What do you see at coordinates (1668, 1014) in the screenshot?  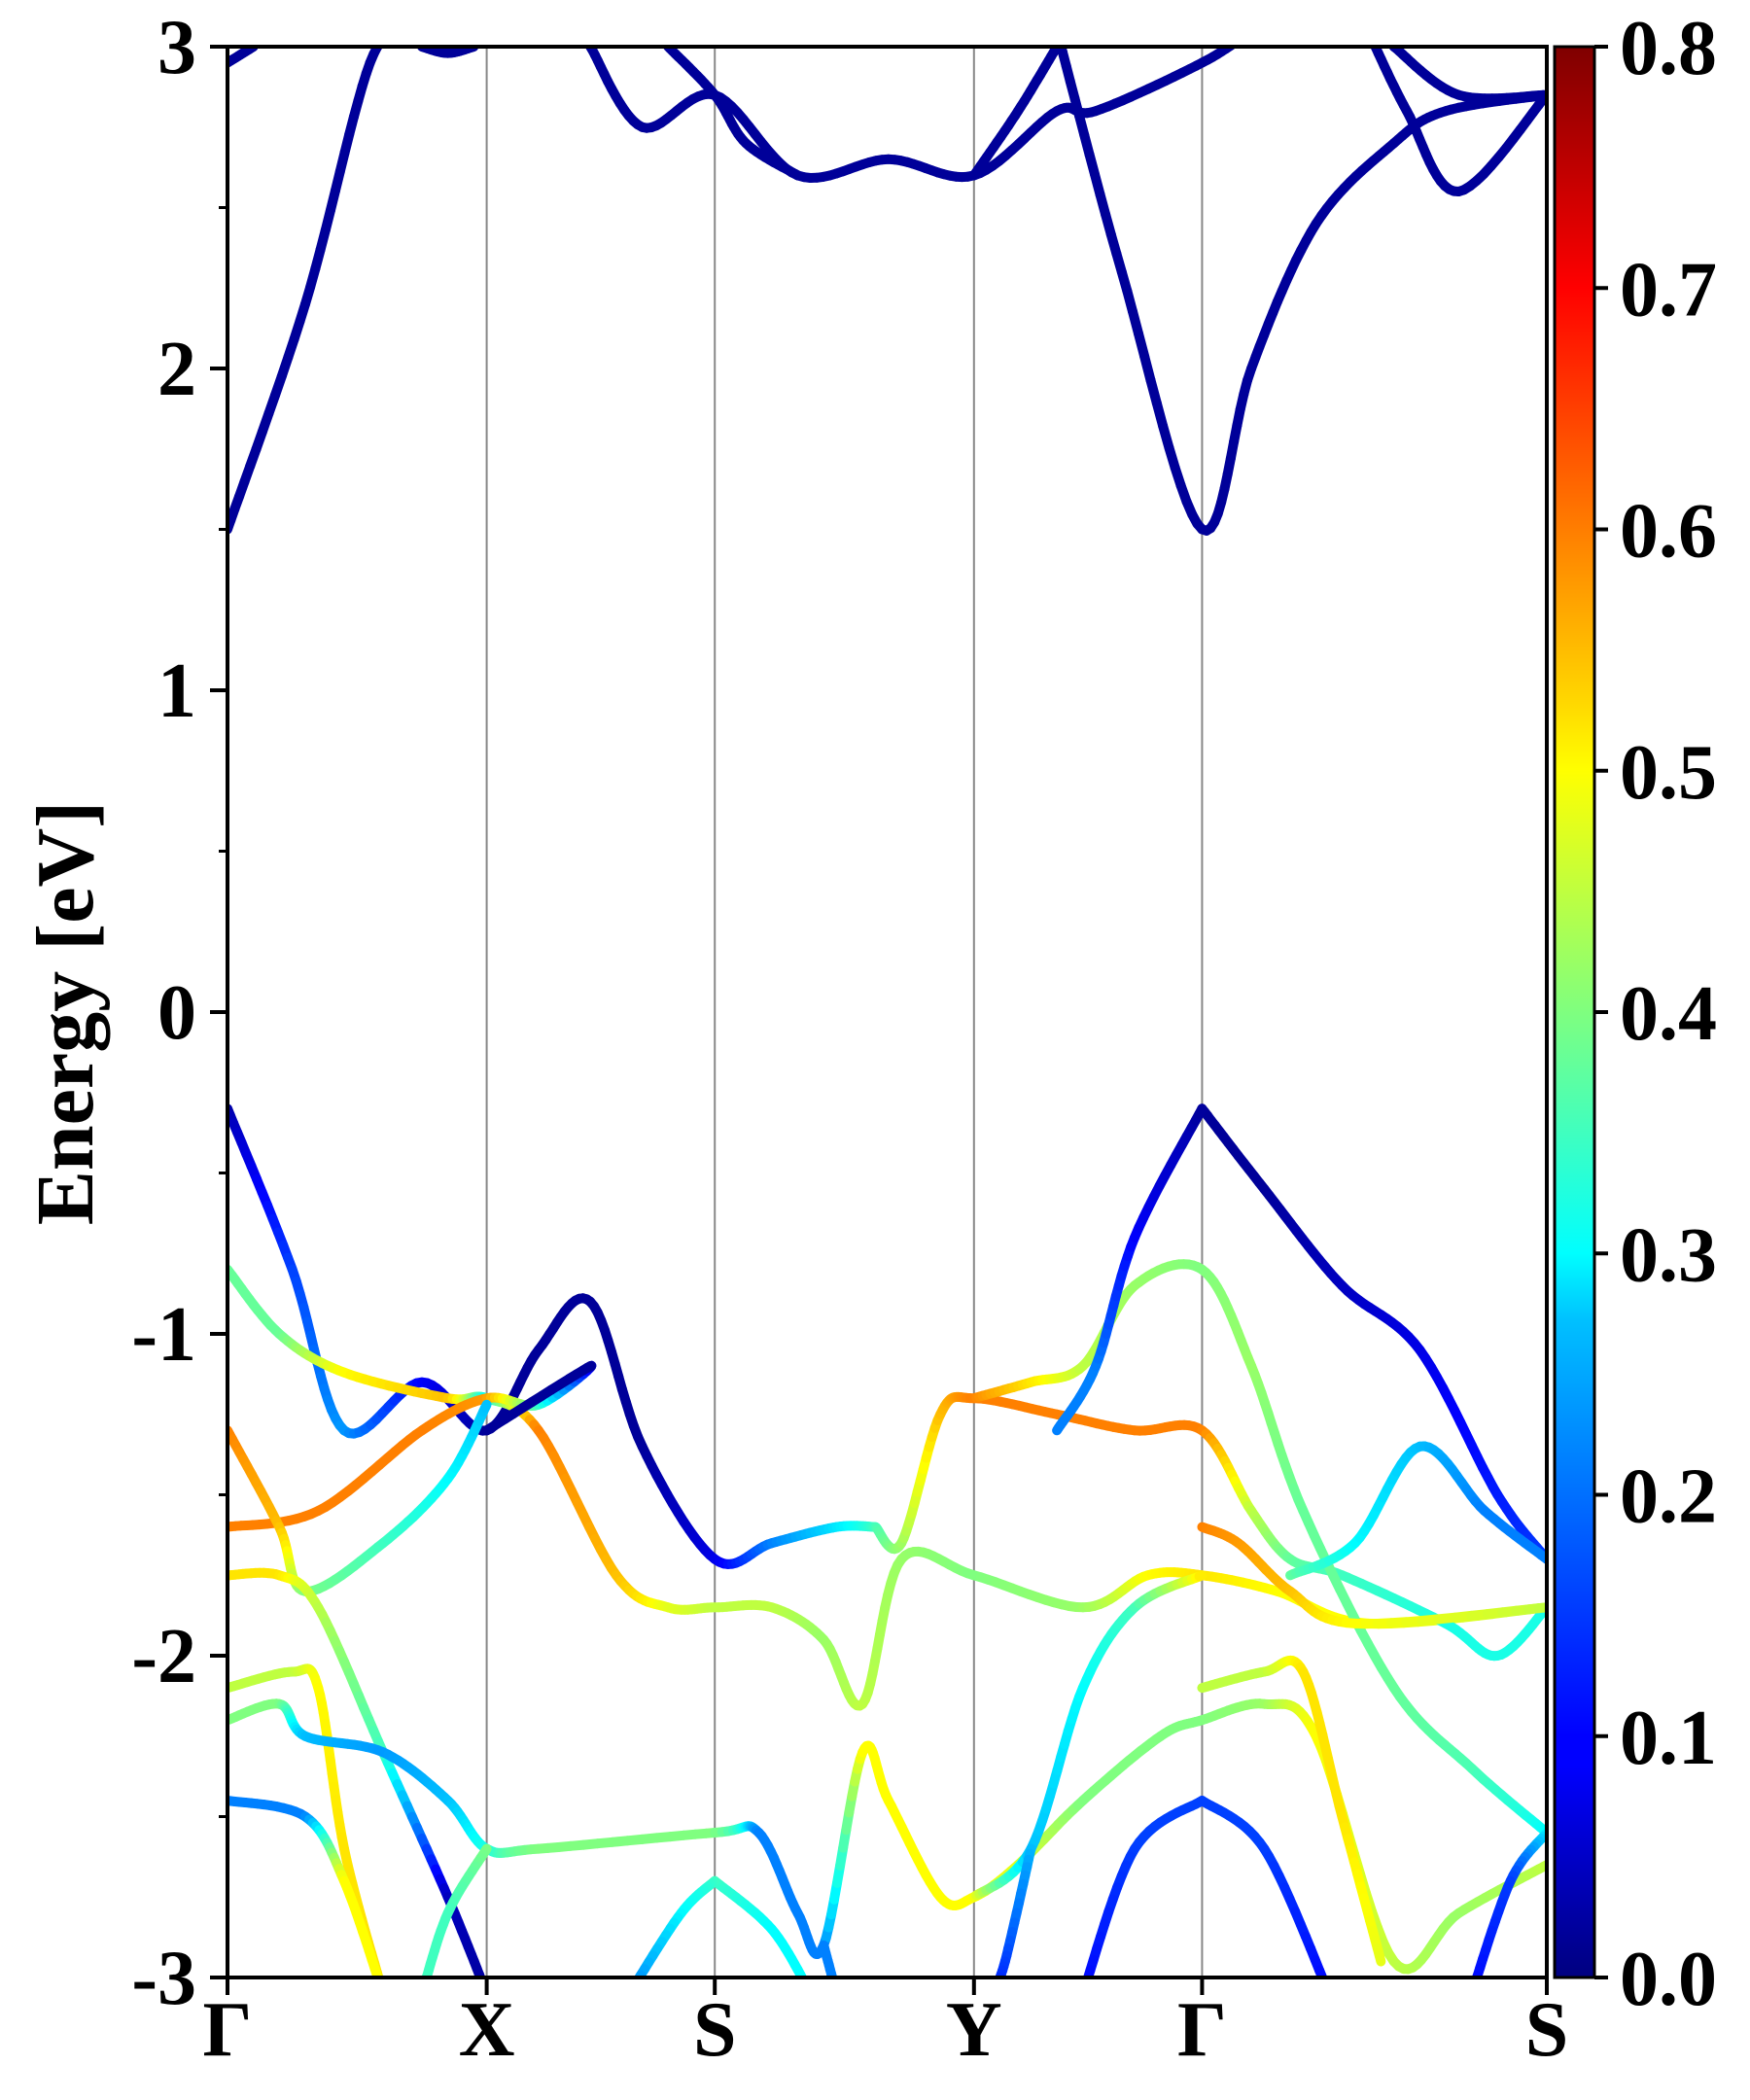 I see `colorbar-tick-label: 0.4` at bounding box center [1668, 1014].